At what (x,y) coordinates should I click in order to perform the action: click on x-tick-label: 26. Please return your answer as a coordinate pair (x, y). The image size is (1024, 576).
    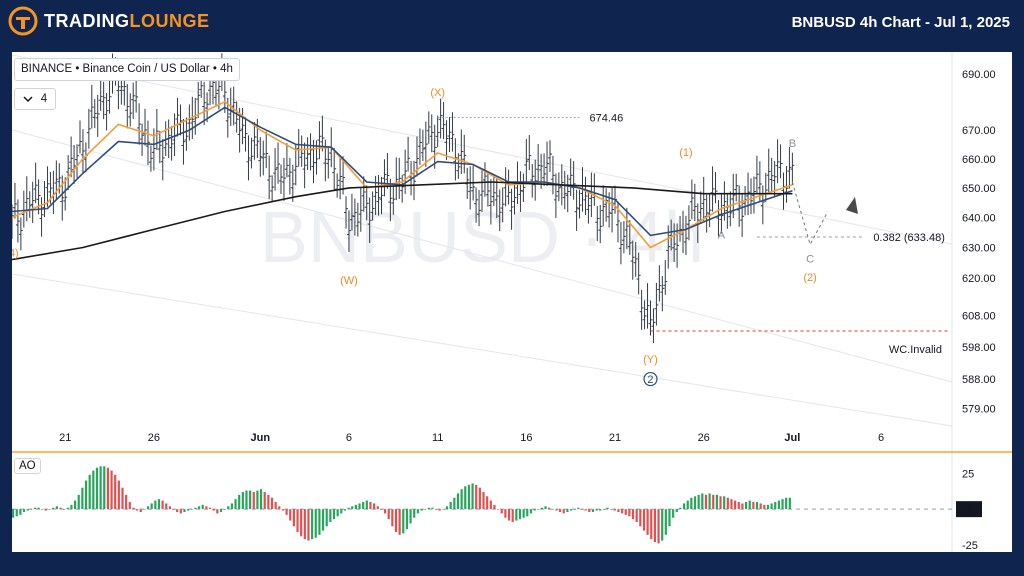
    Looking at the image, I should click on (704, 438).